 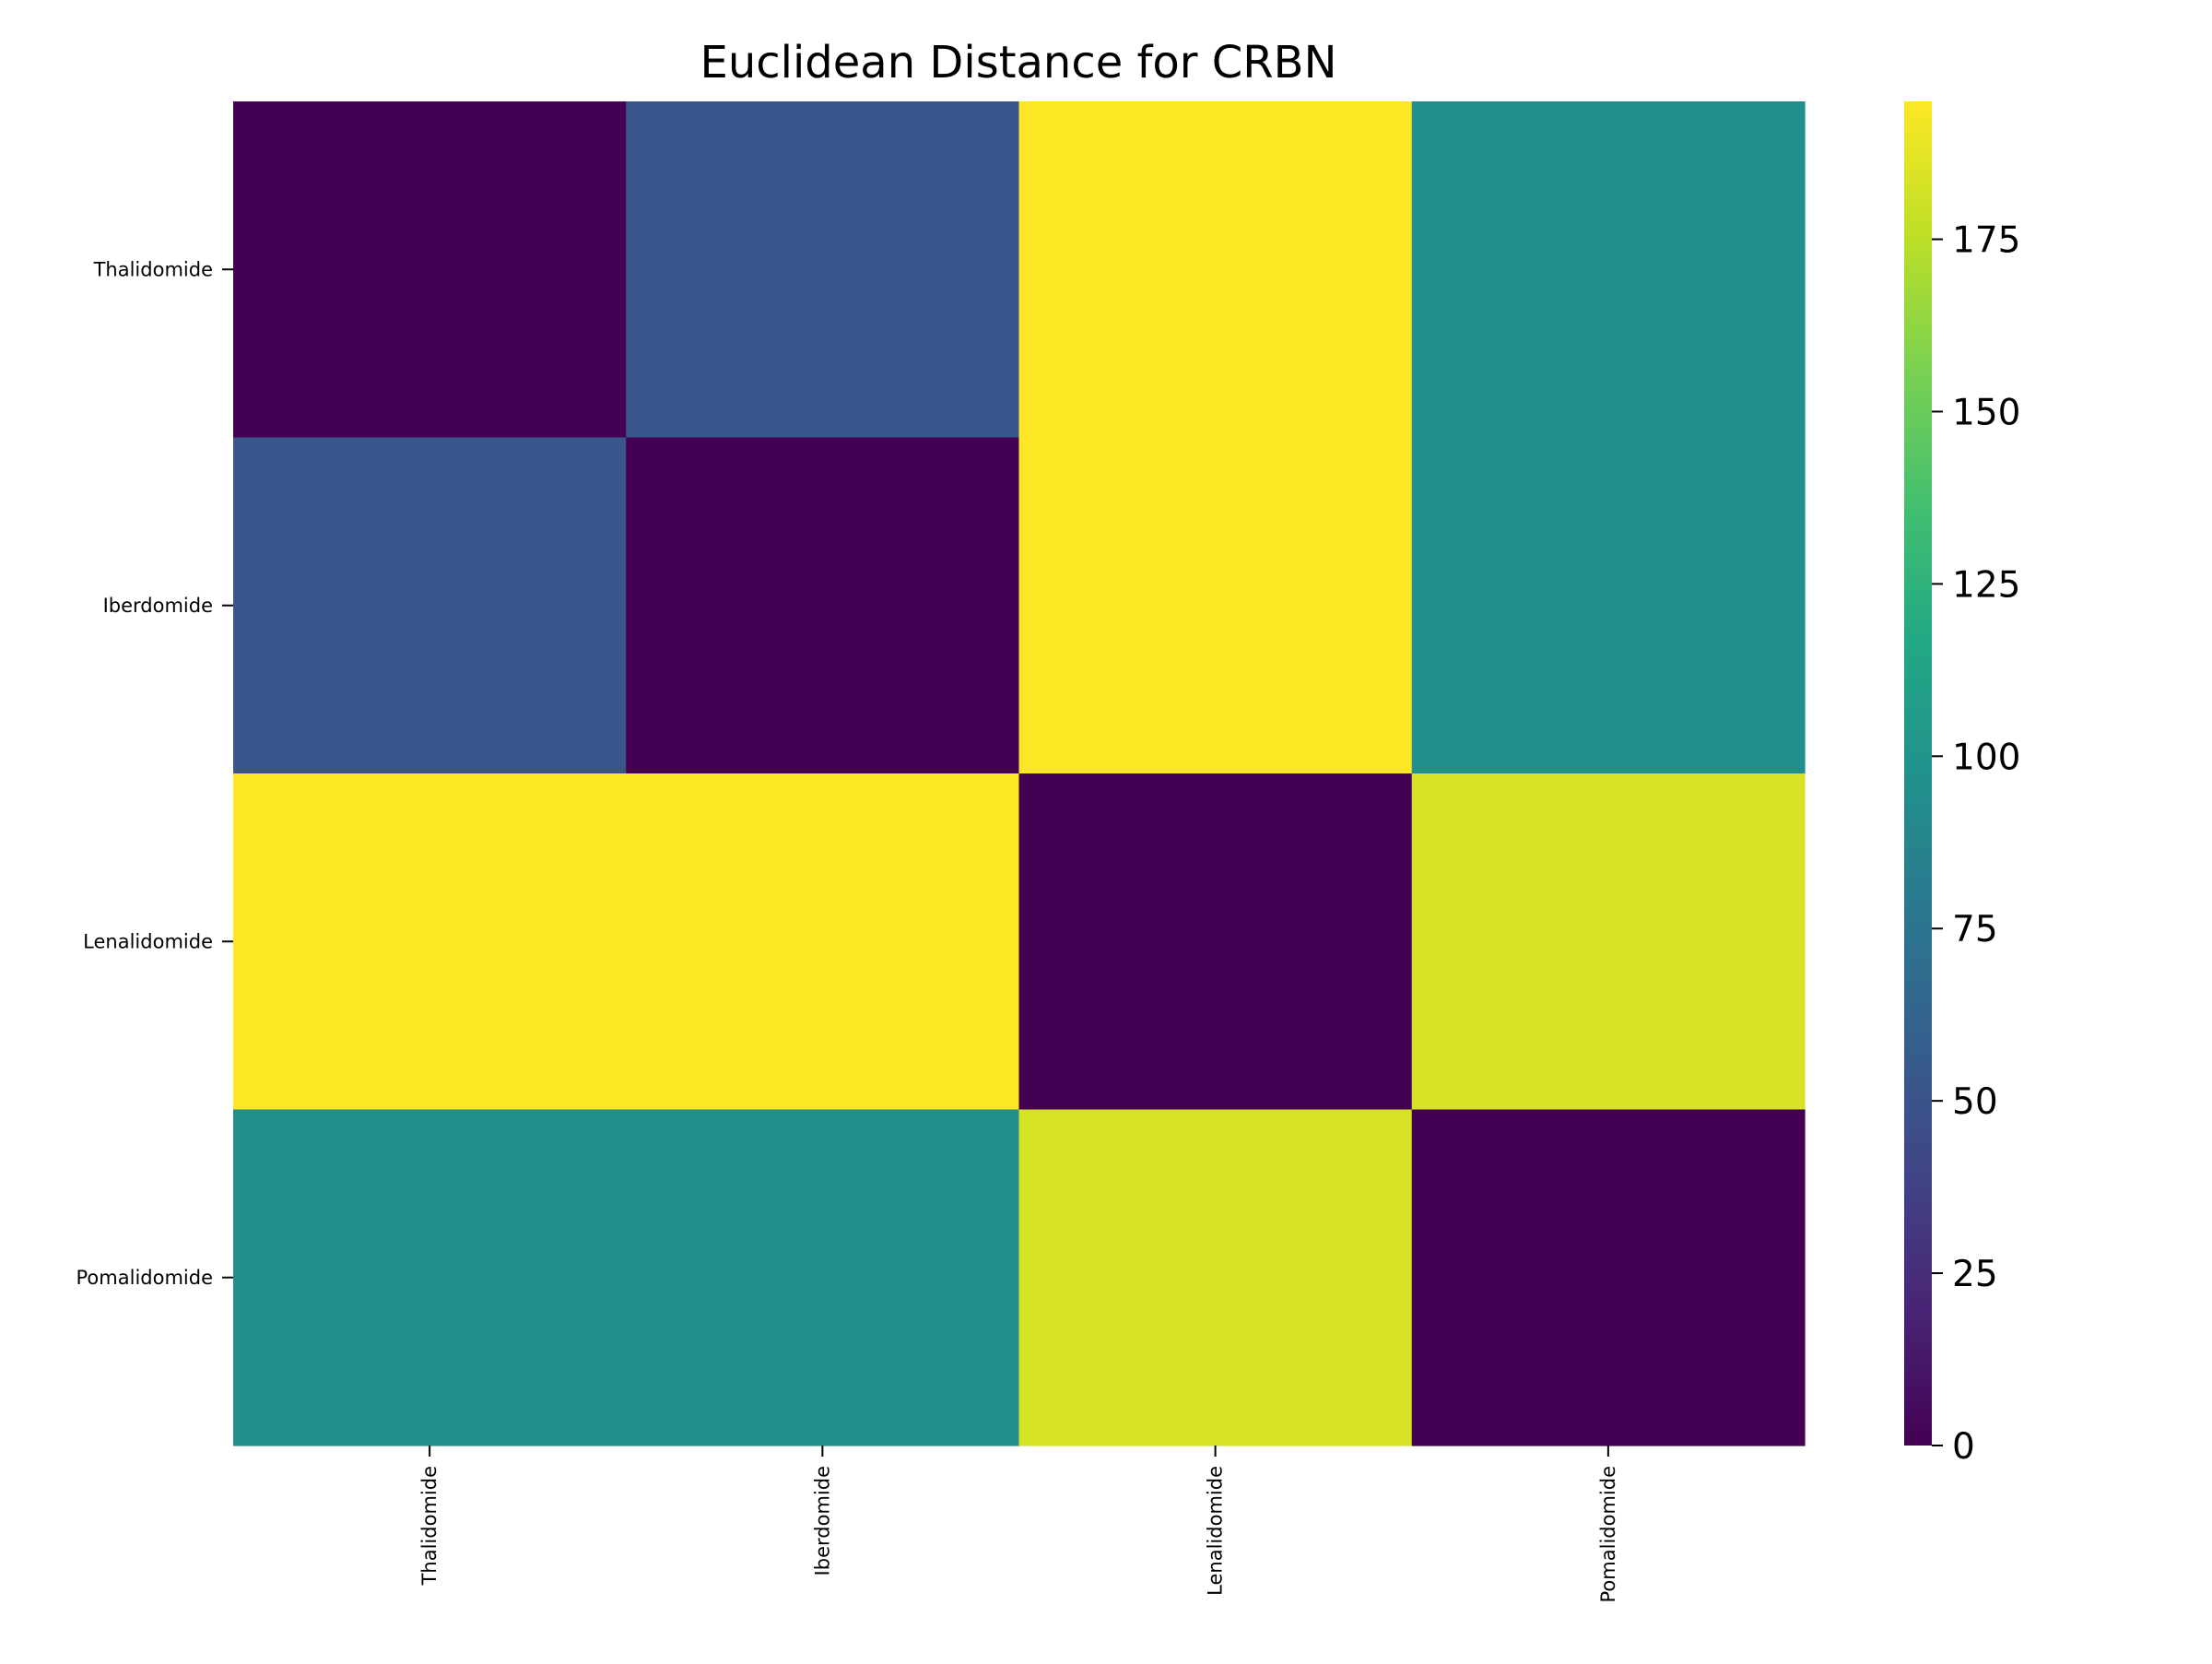 What do you see at coordinates (1963, 1447) in the screenshot?
I see `colorbar-tick-label: 0` at bounding box center [1963, 1447].